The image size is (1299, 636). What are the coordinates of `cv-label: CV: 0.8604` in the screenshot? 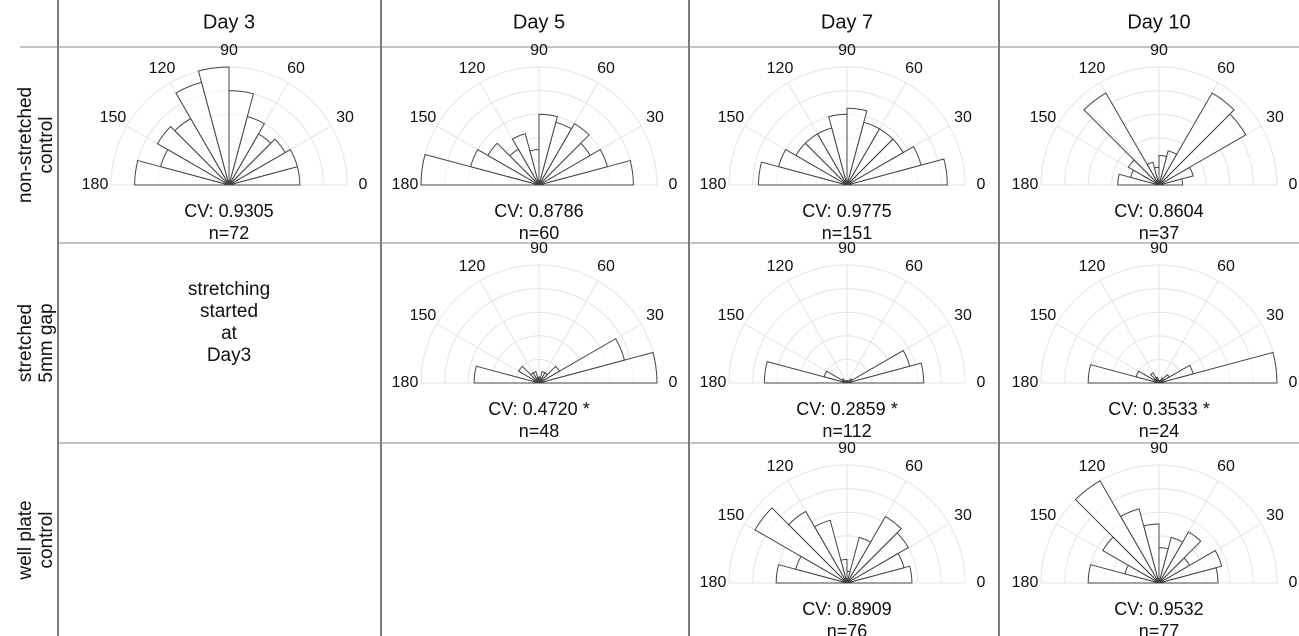 It's located at (1158, 211).